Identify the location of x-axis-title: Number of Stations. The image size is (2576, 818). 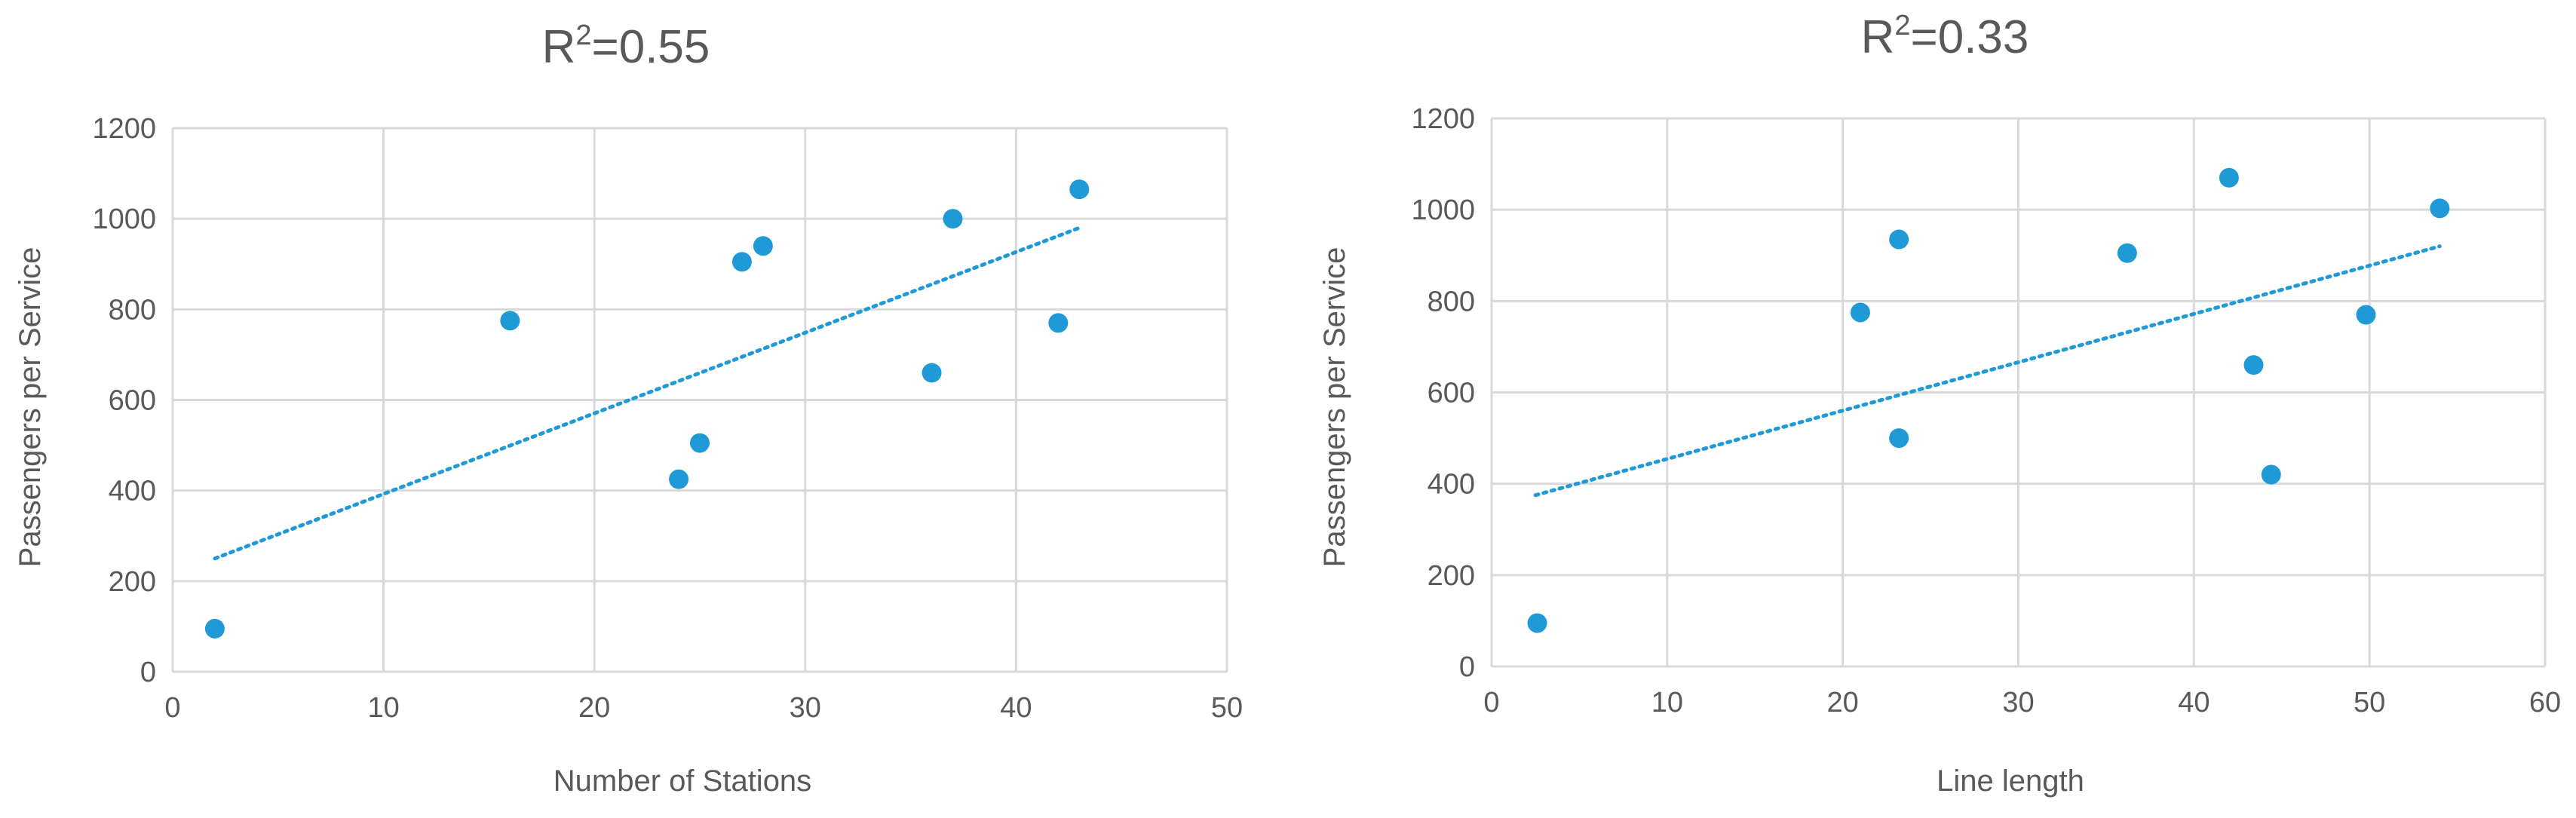
(682, 781).